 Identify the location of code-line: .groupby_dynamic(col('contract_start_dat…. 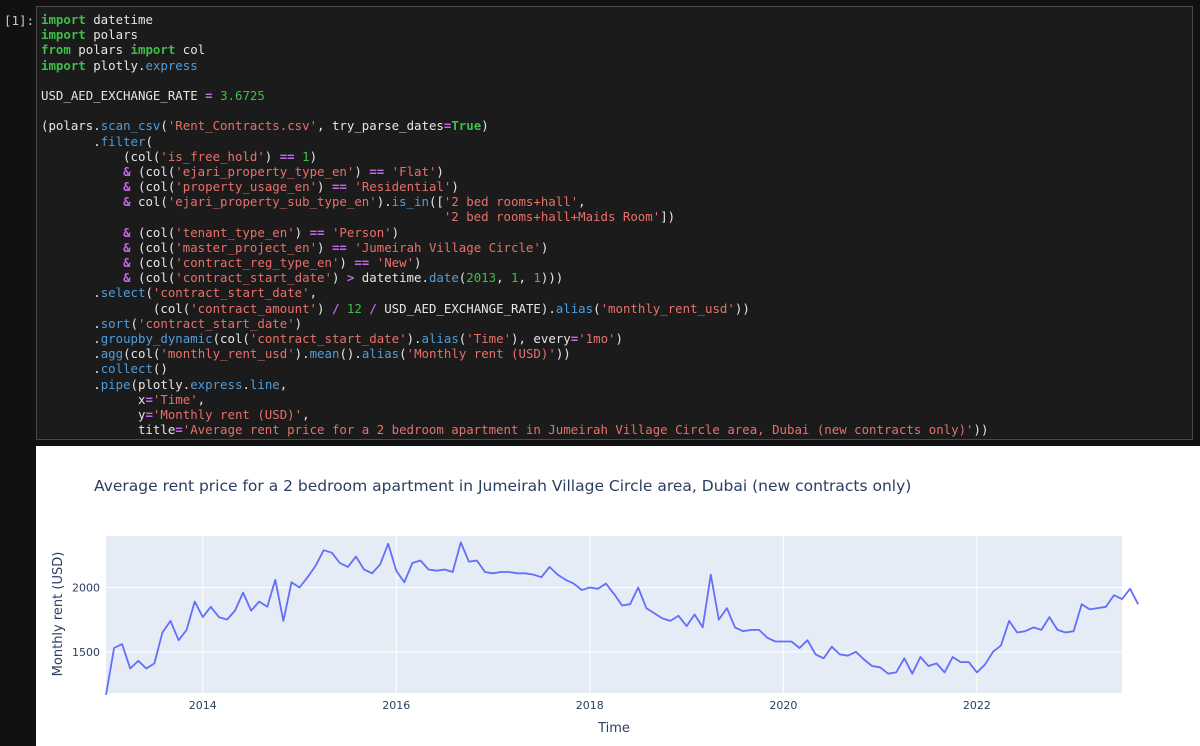
(514, 338).